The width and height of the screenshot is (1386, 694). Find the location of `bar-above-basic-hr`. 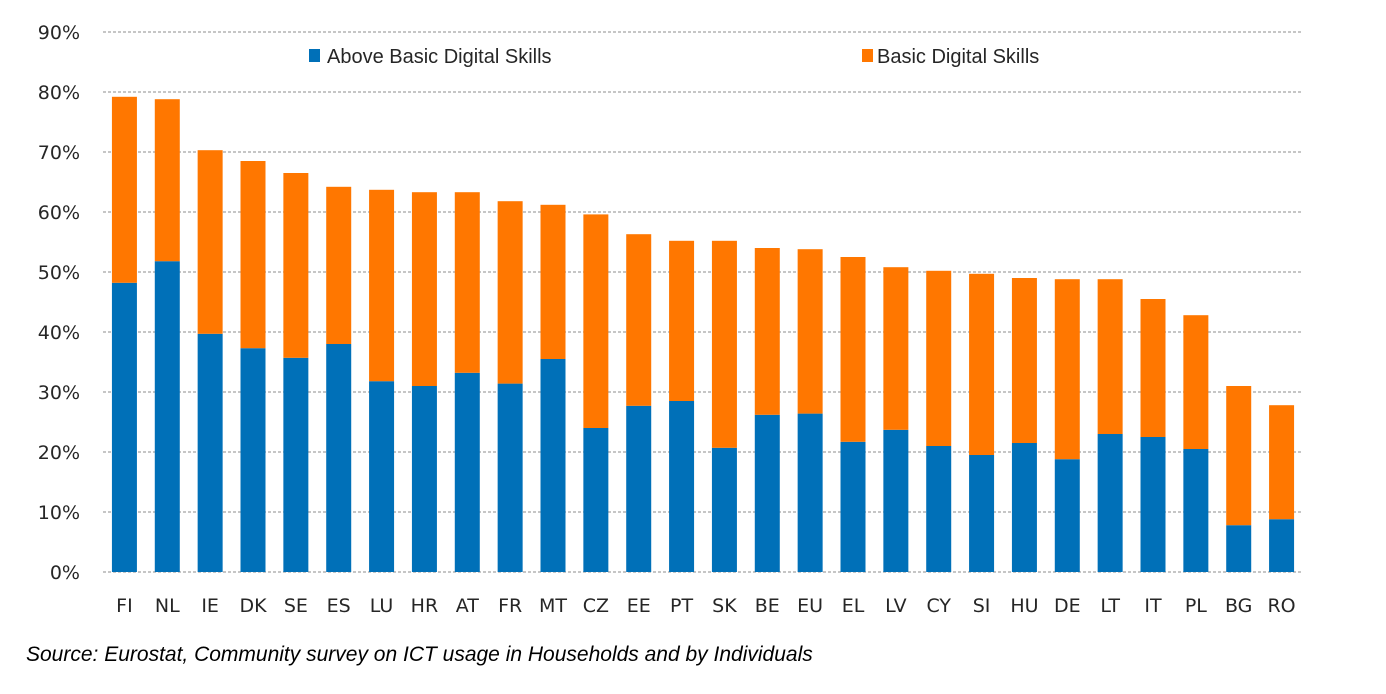

bar-above-basic-hr is located at coordinates (424, 479).